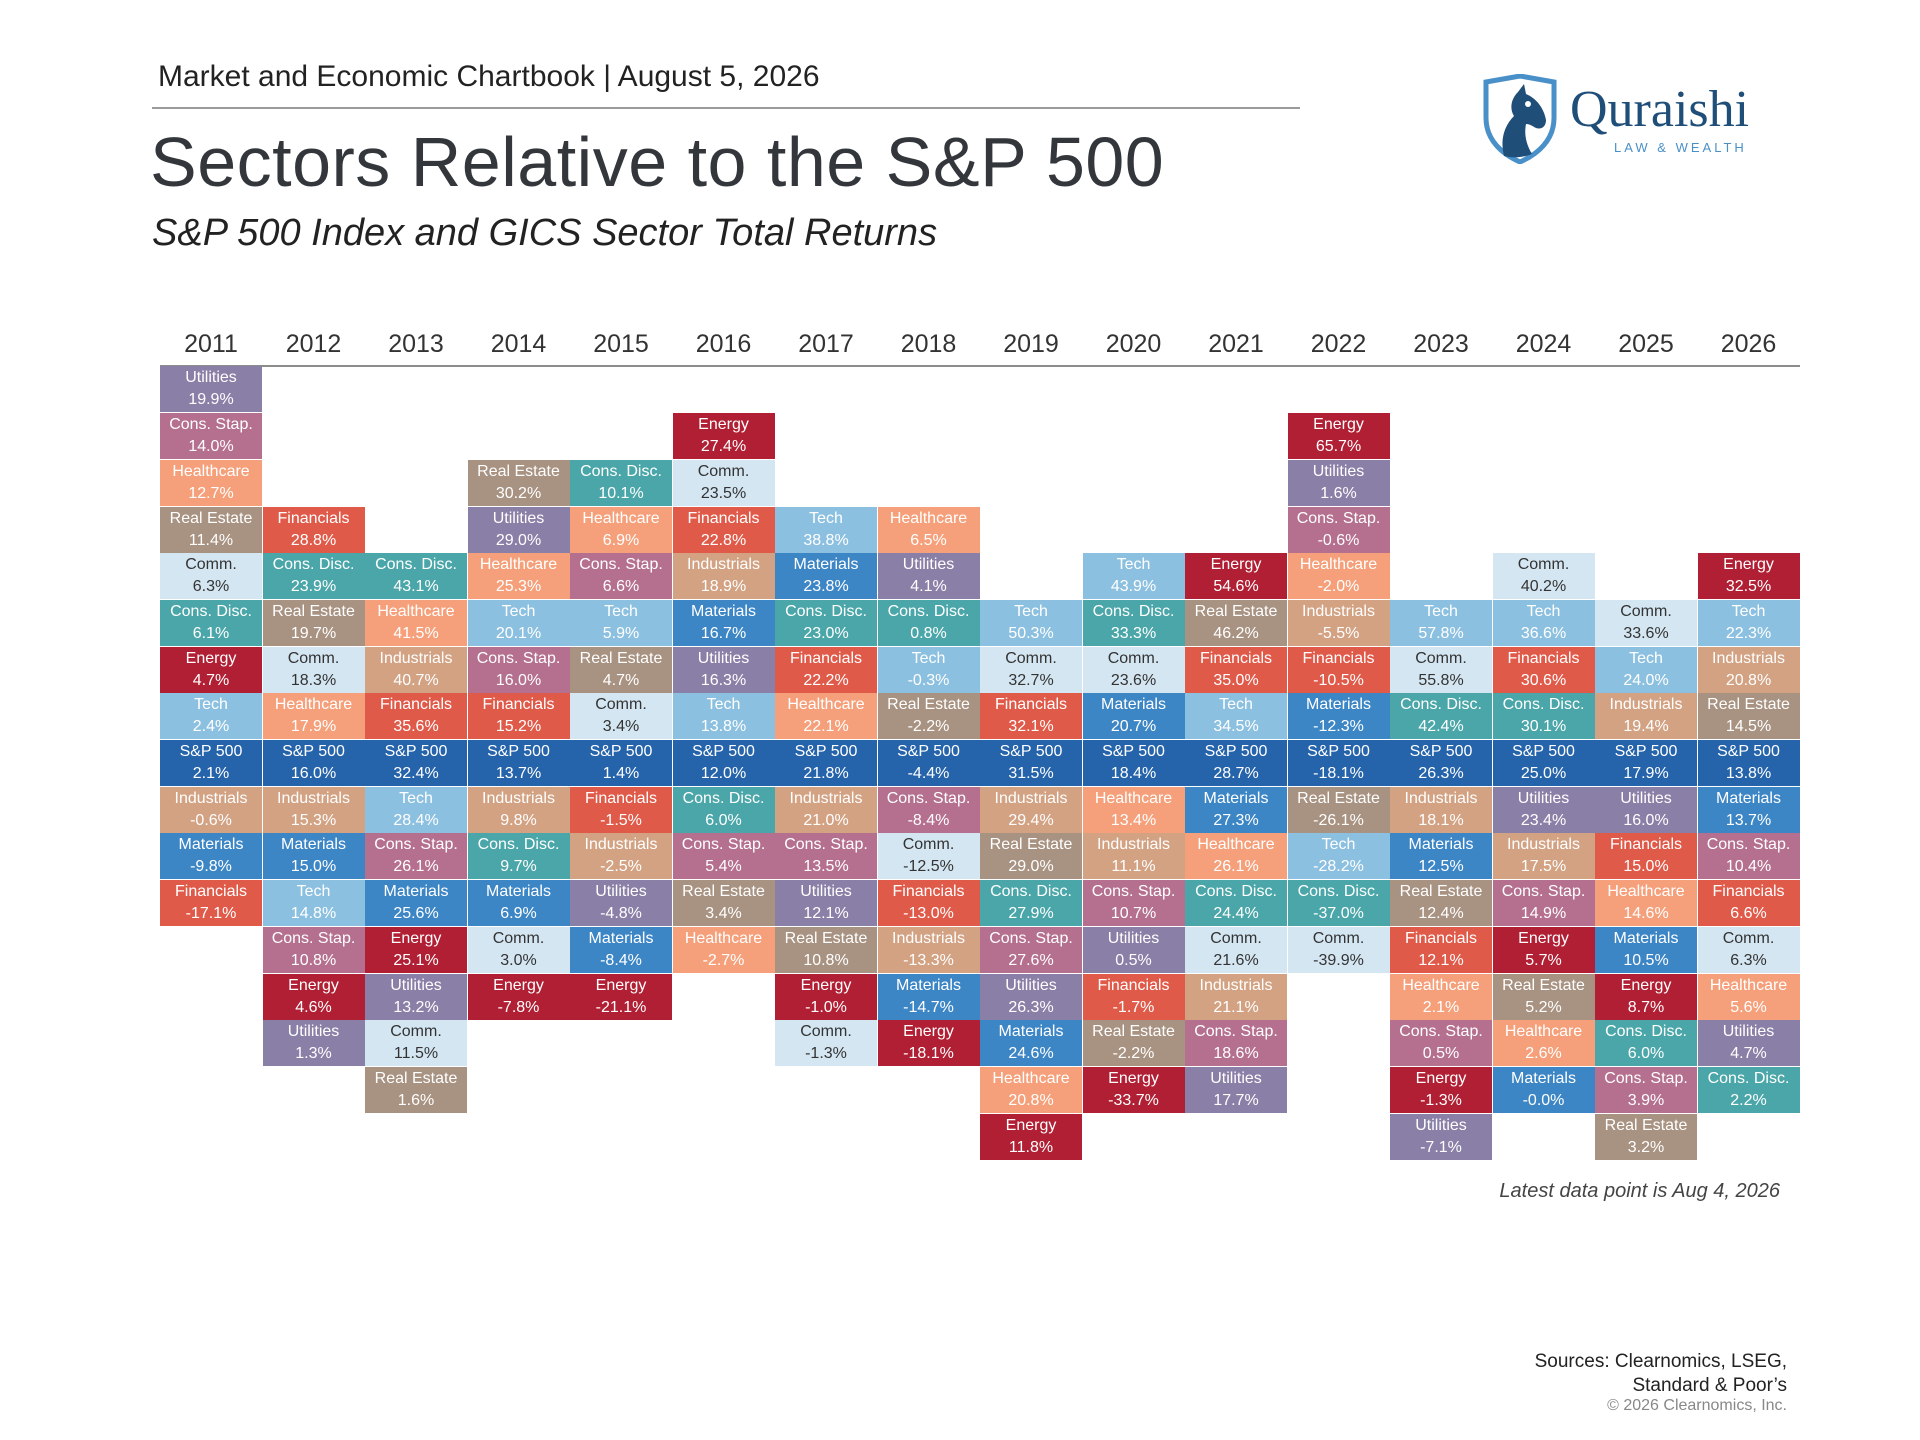  What do you see at coordinates (416, 1100) in the screenshot?
I see `sector-return: 1.6%` at bounding box center [416, 1100].